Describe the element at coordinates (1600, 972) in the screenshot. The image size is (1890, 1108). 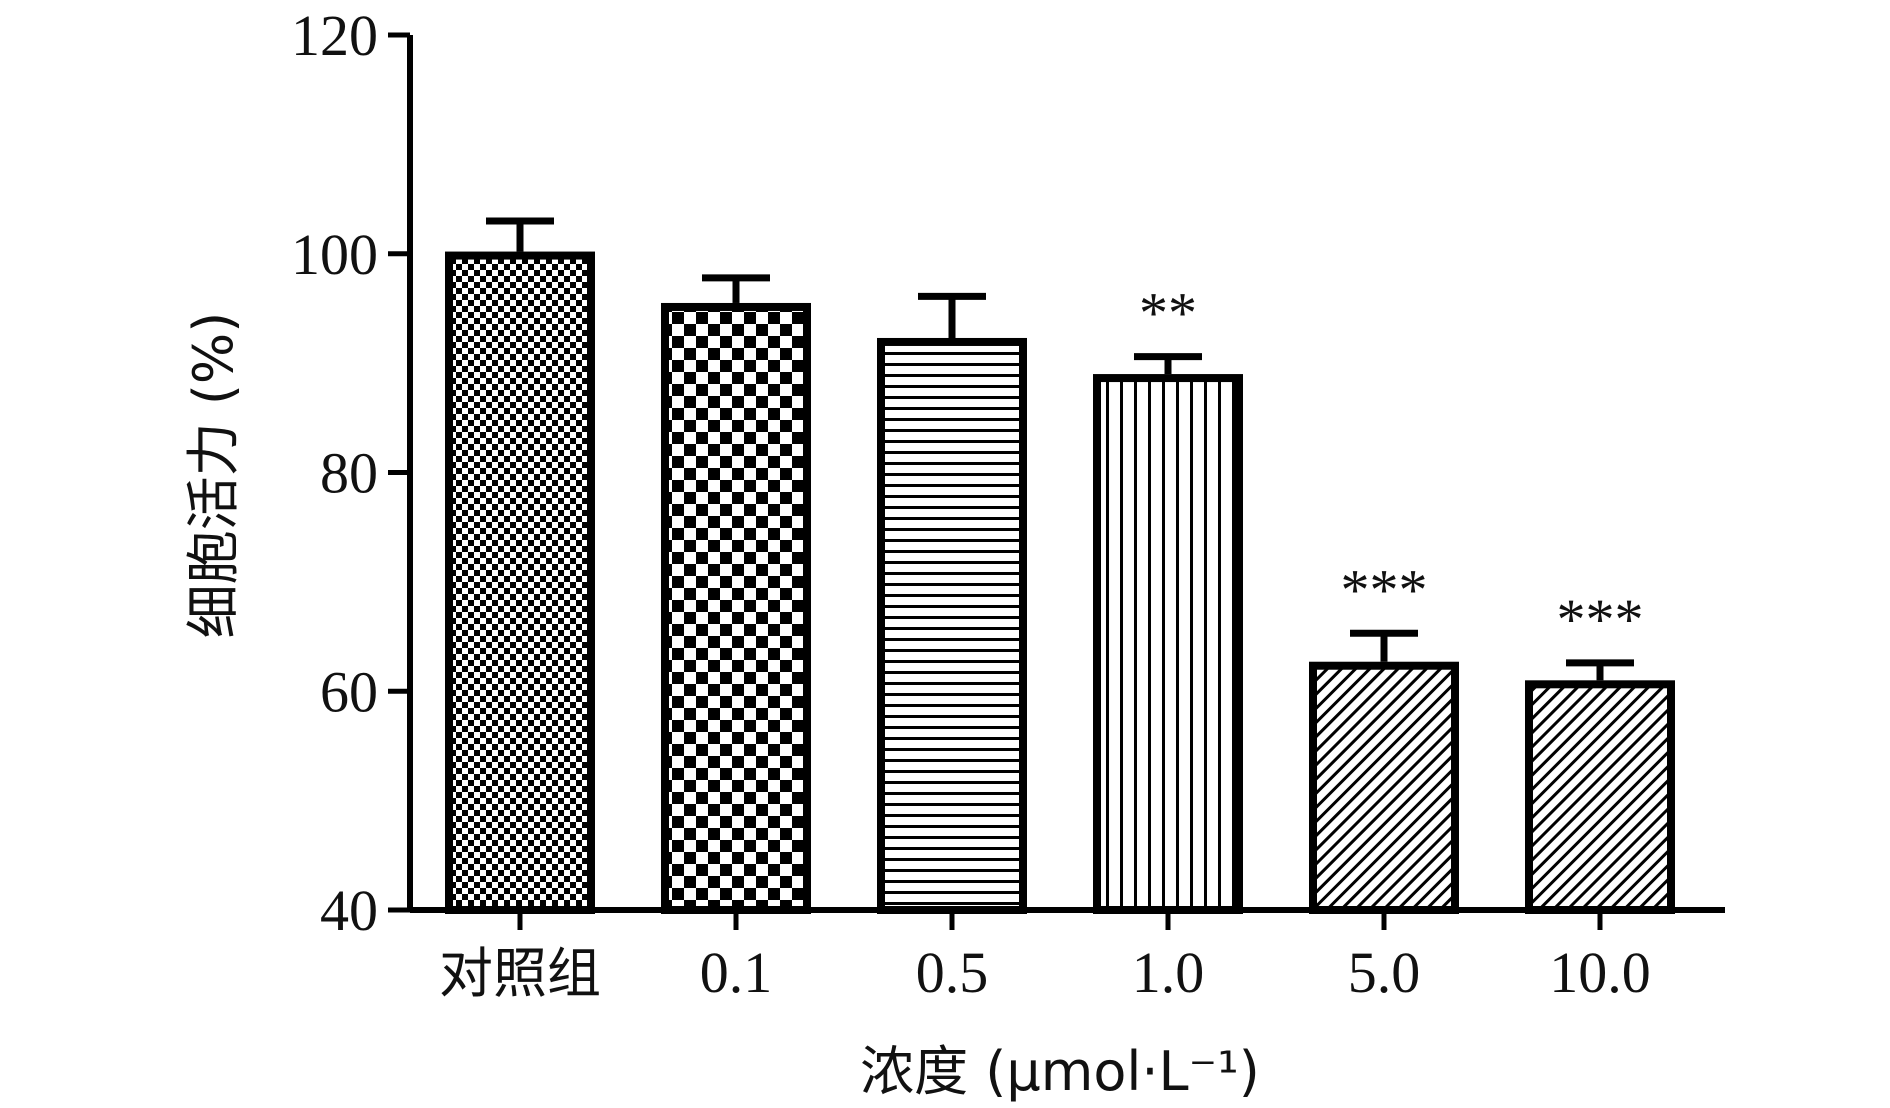
I see `x-tick-label: 10.0` at that location.